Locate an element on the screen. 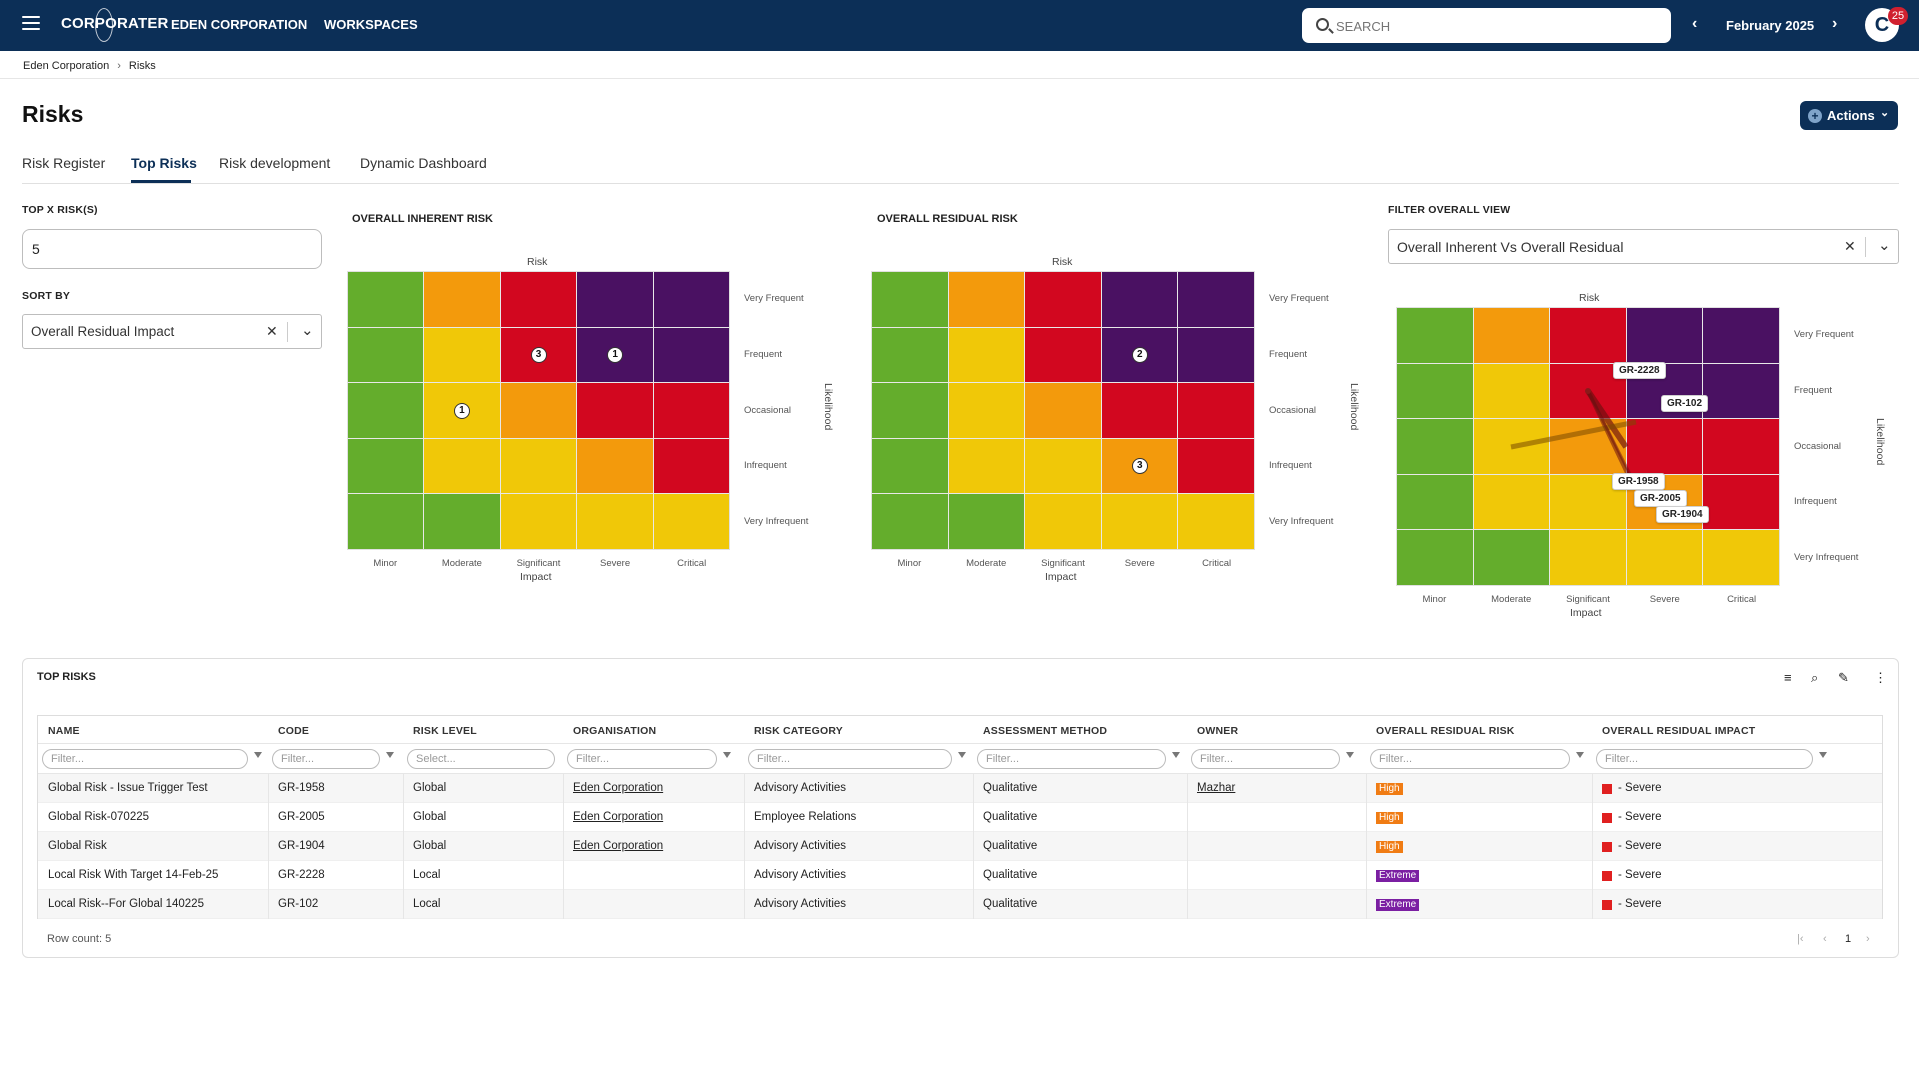 This screenshot has width=1919, height=1078. more-options-icon: ⋮ is located at coordinates (1880, 677).